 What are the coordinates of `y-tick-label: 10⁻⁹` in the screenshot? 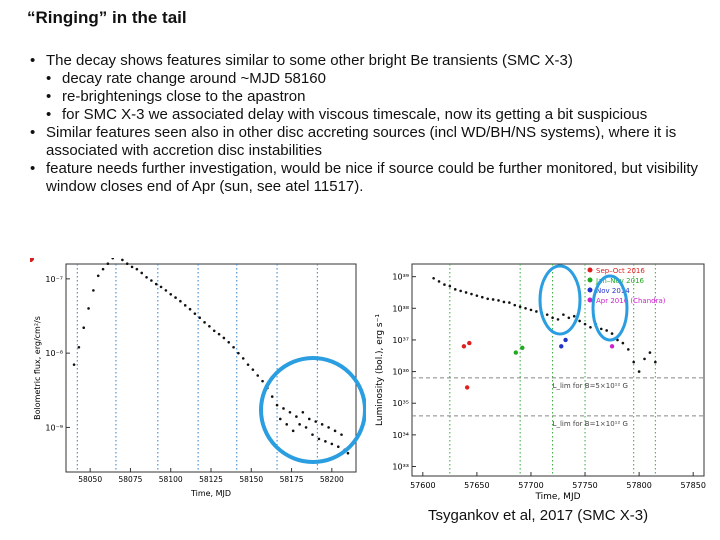 It's located at (54, 427).